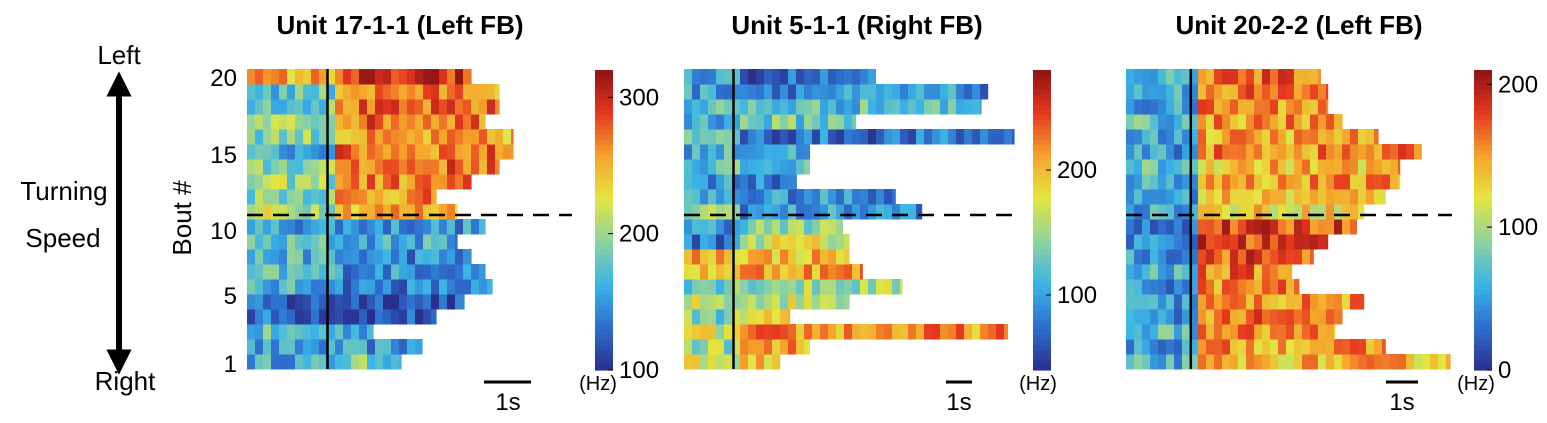  Describe the element at coordinates (62, 238) in the screenshot. I see `arrow-label-line2: Speed` at that location.